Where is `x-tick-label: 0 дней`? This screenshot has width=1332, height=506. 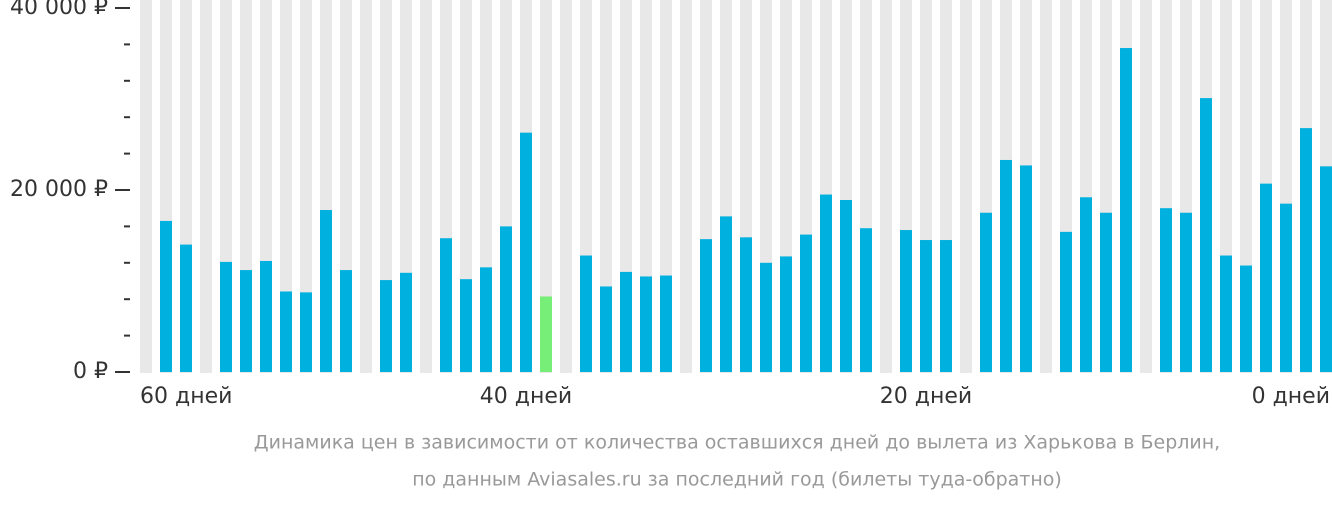
x-tick-label: 0 дней is located at coordinates (1291, 396).